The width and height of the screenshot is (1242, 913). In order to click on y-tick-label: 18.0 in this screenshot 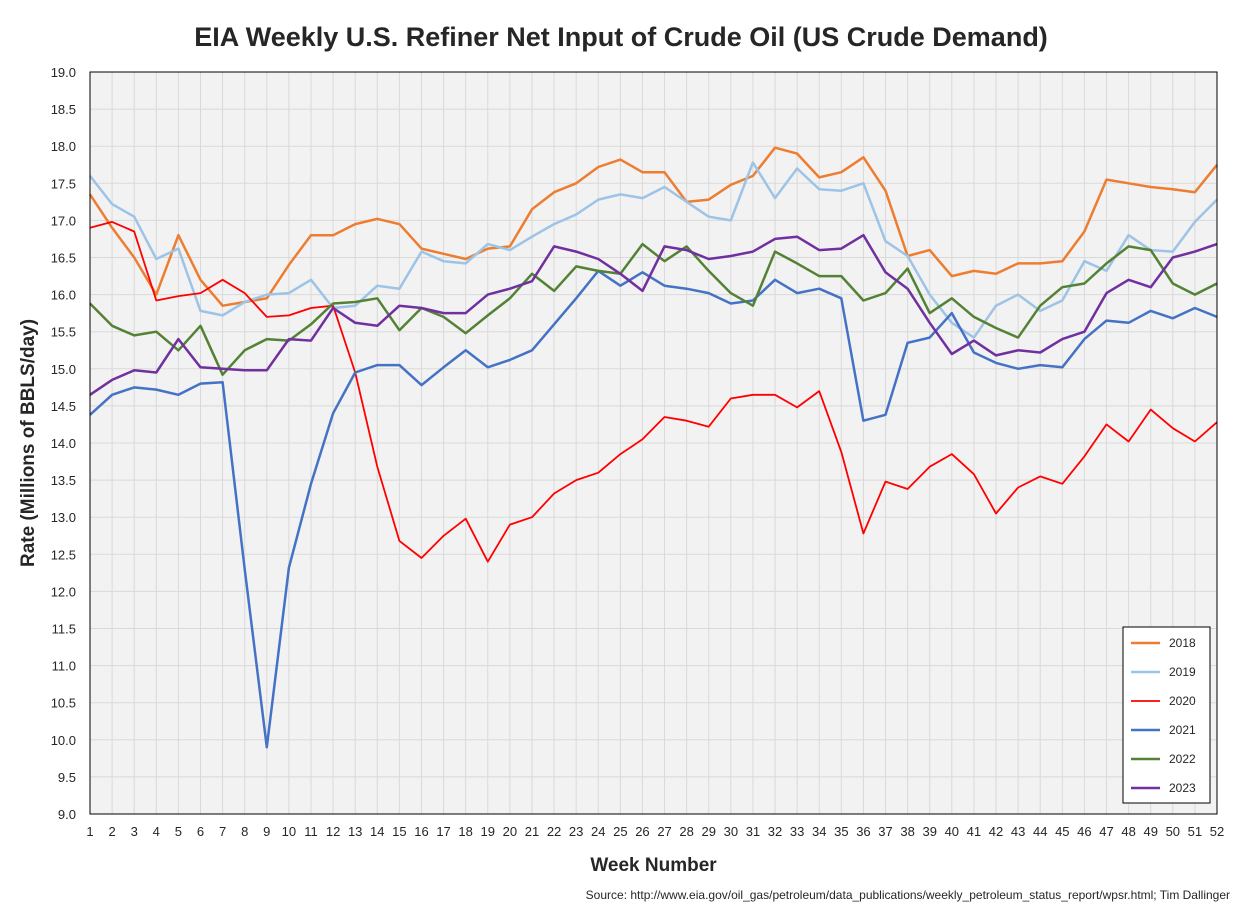, I will do `click(63, 146)`.